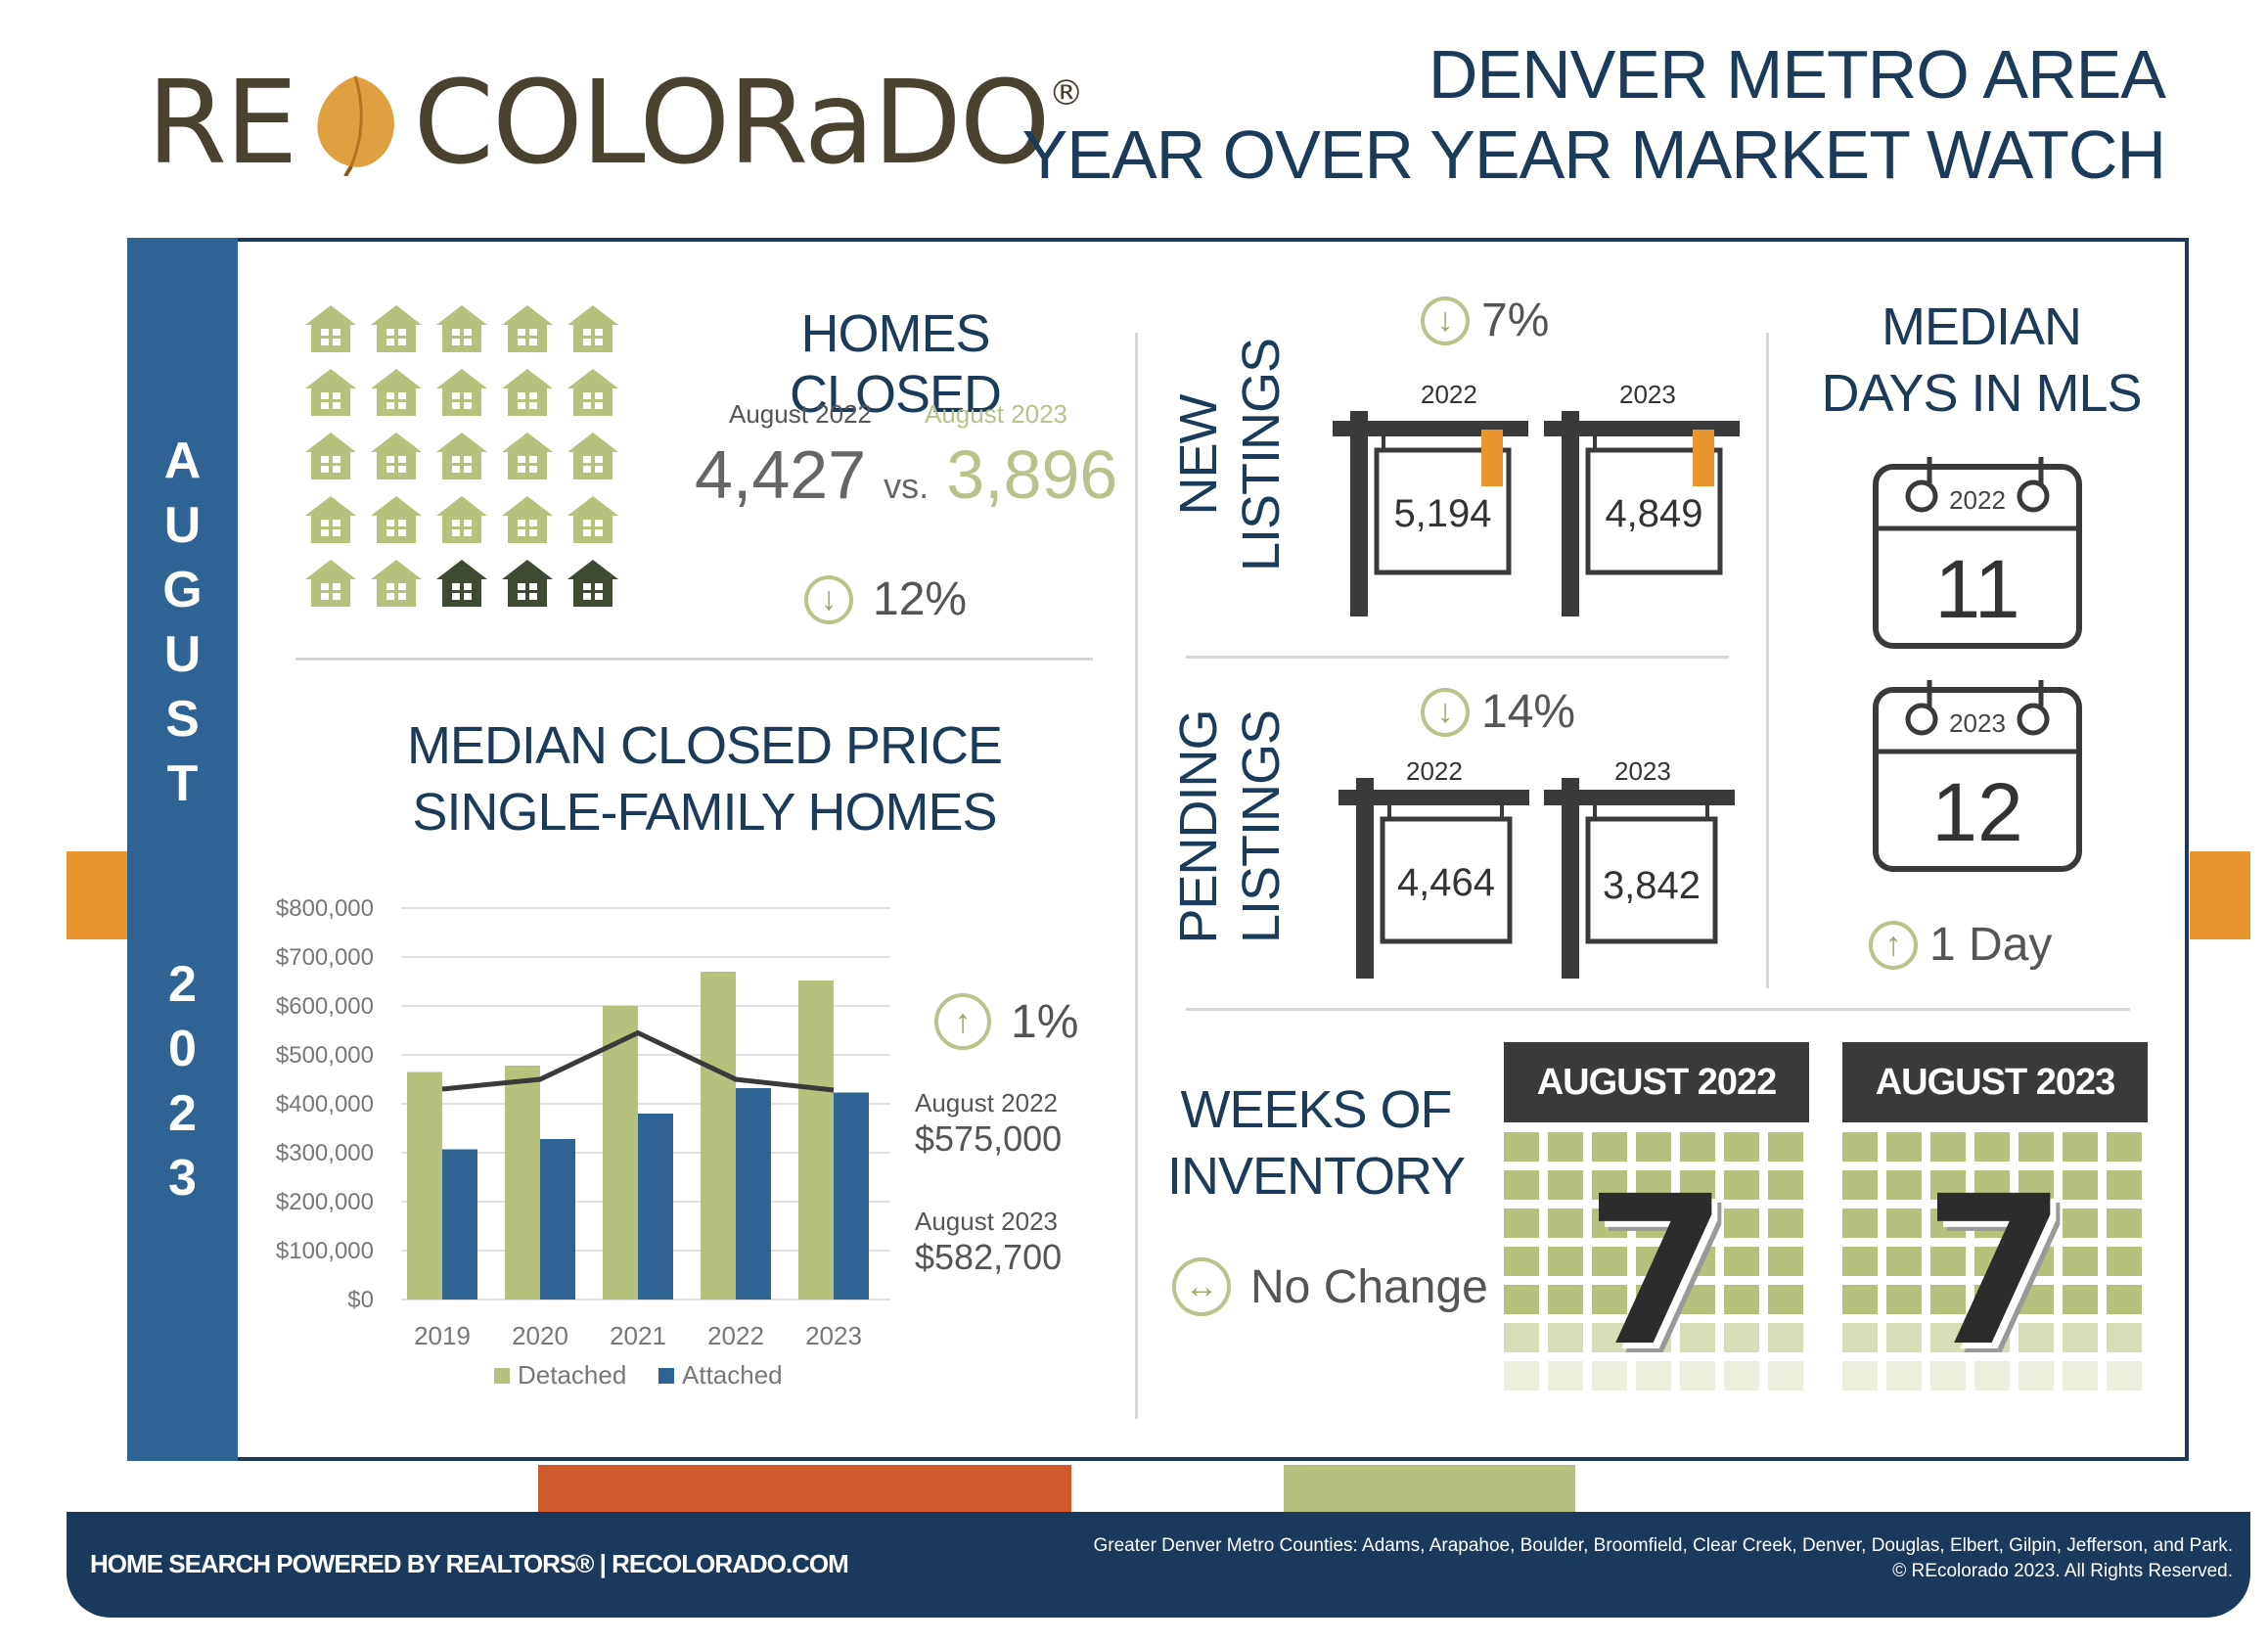  I want to click on pending-listings-value-2023: 3,842, so click(1651, 886).